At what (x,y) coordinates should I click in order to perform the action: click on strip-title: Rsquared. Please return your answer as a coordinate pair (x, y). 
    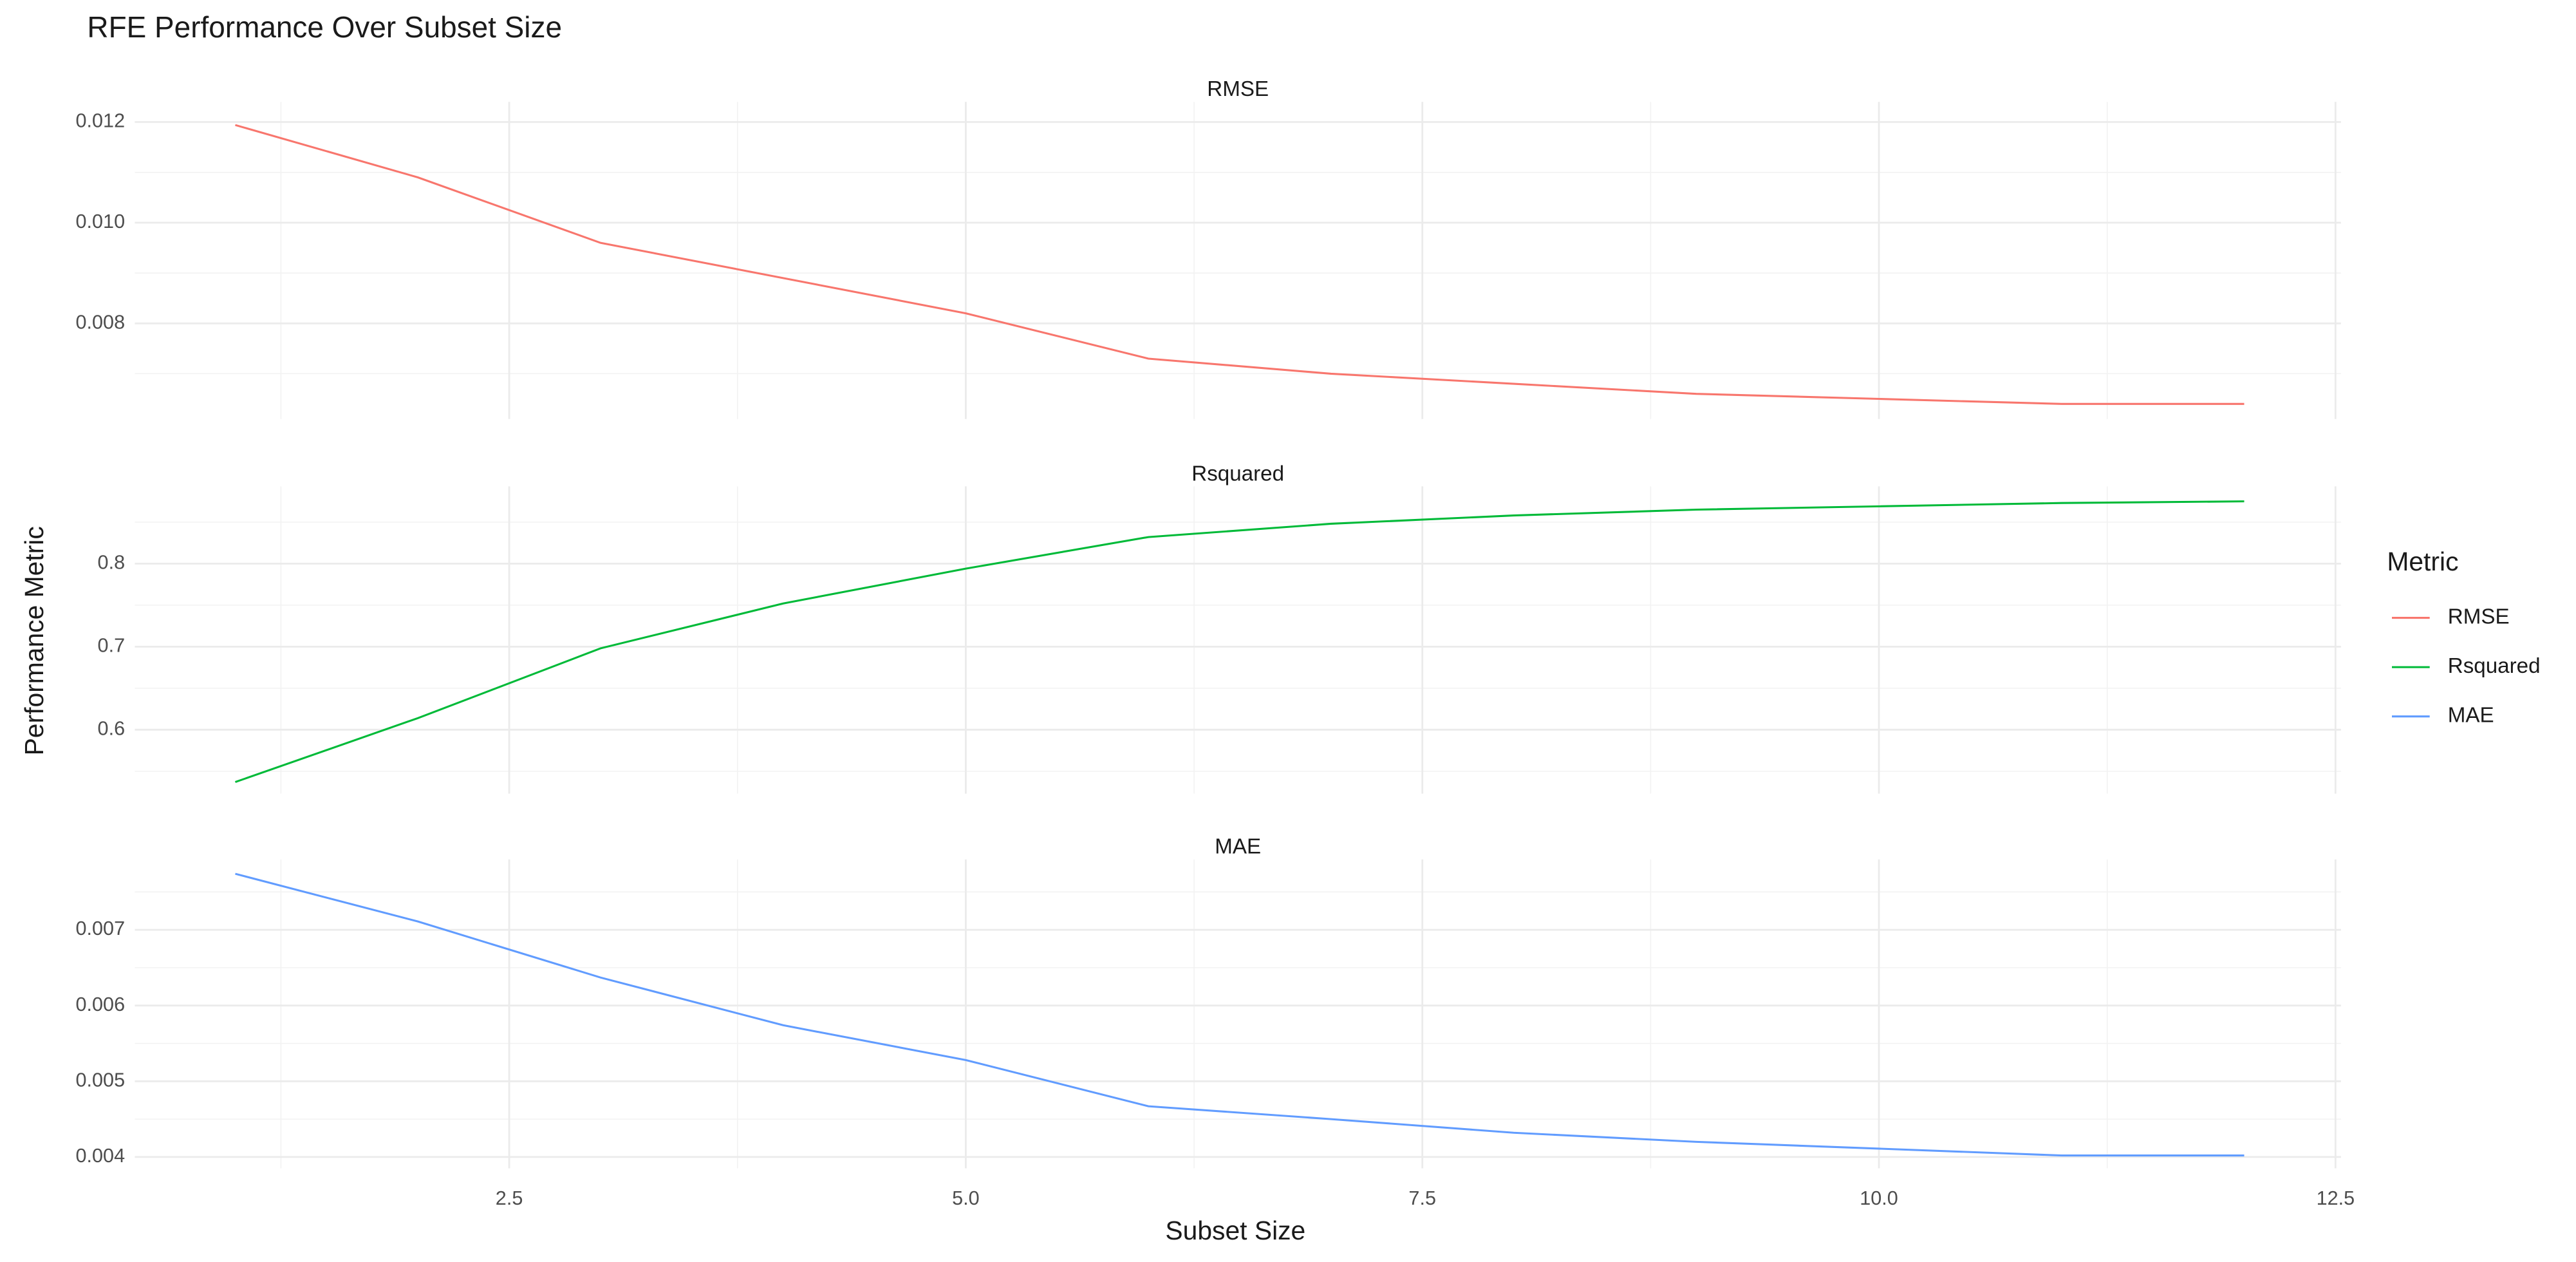
    Looking at the image, I should click on (1237, 473).